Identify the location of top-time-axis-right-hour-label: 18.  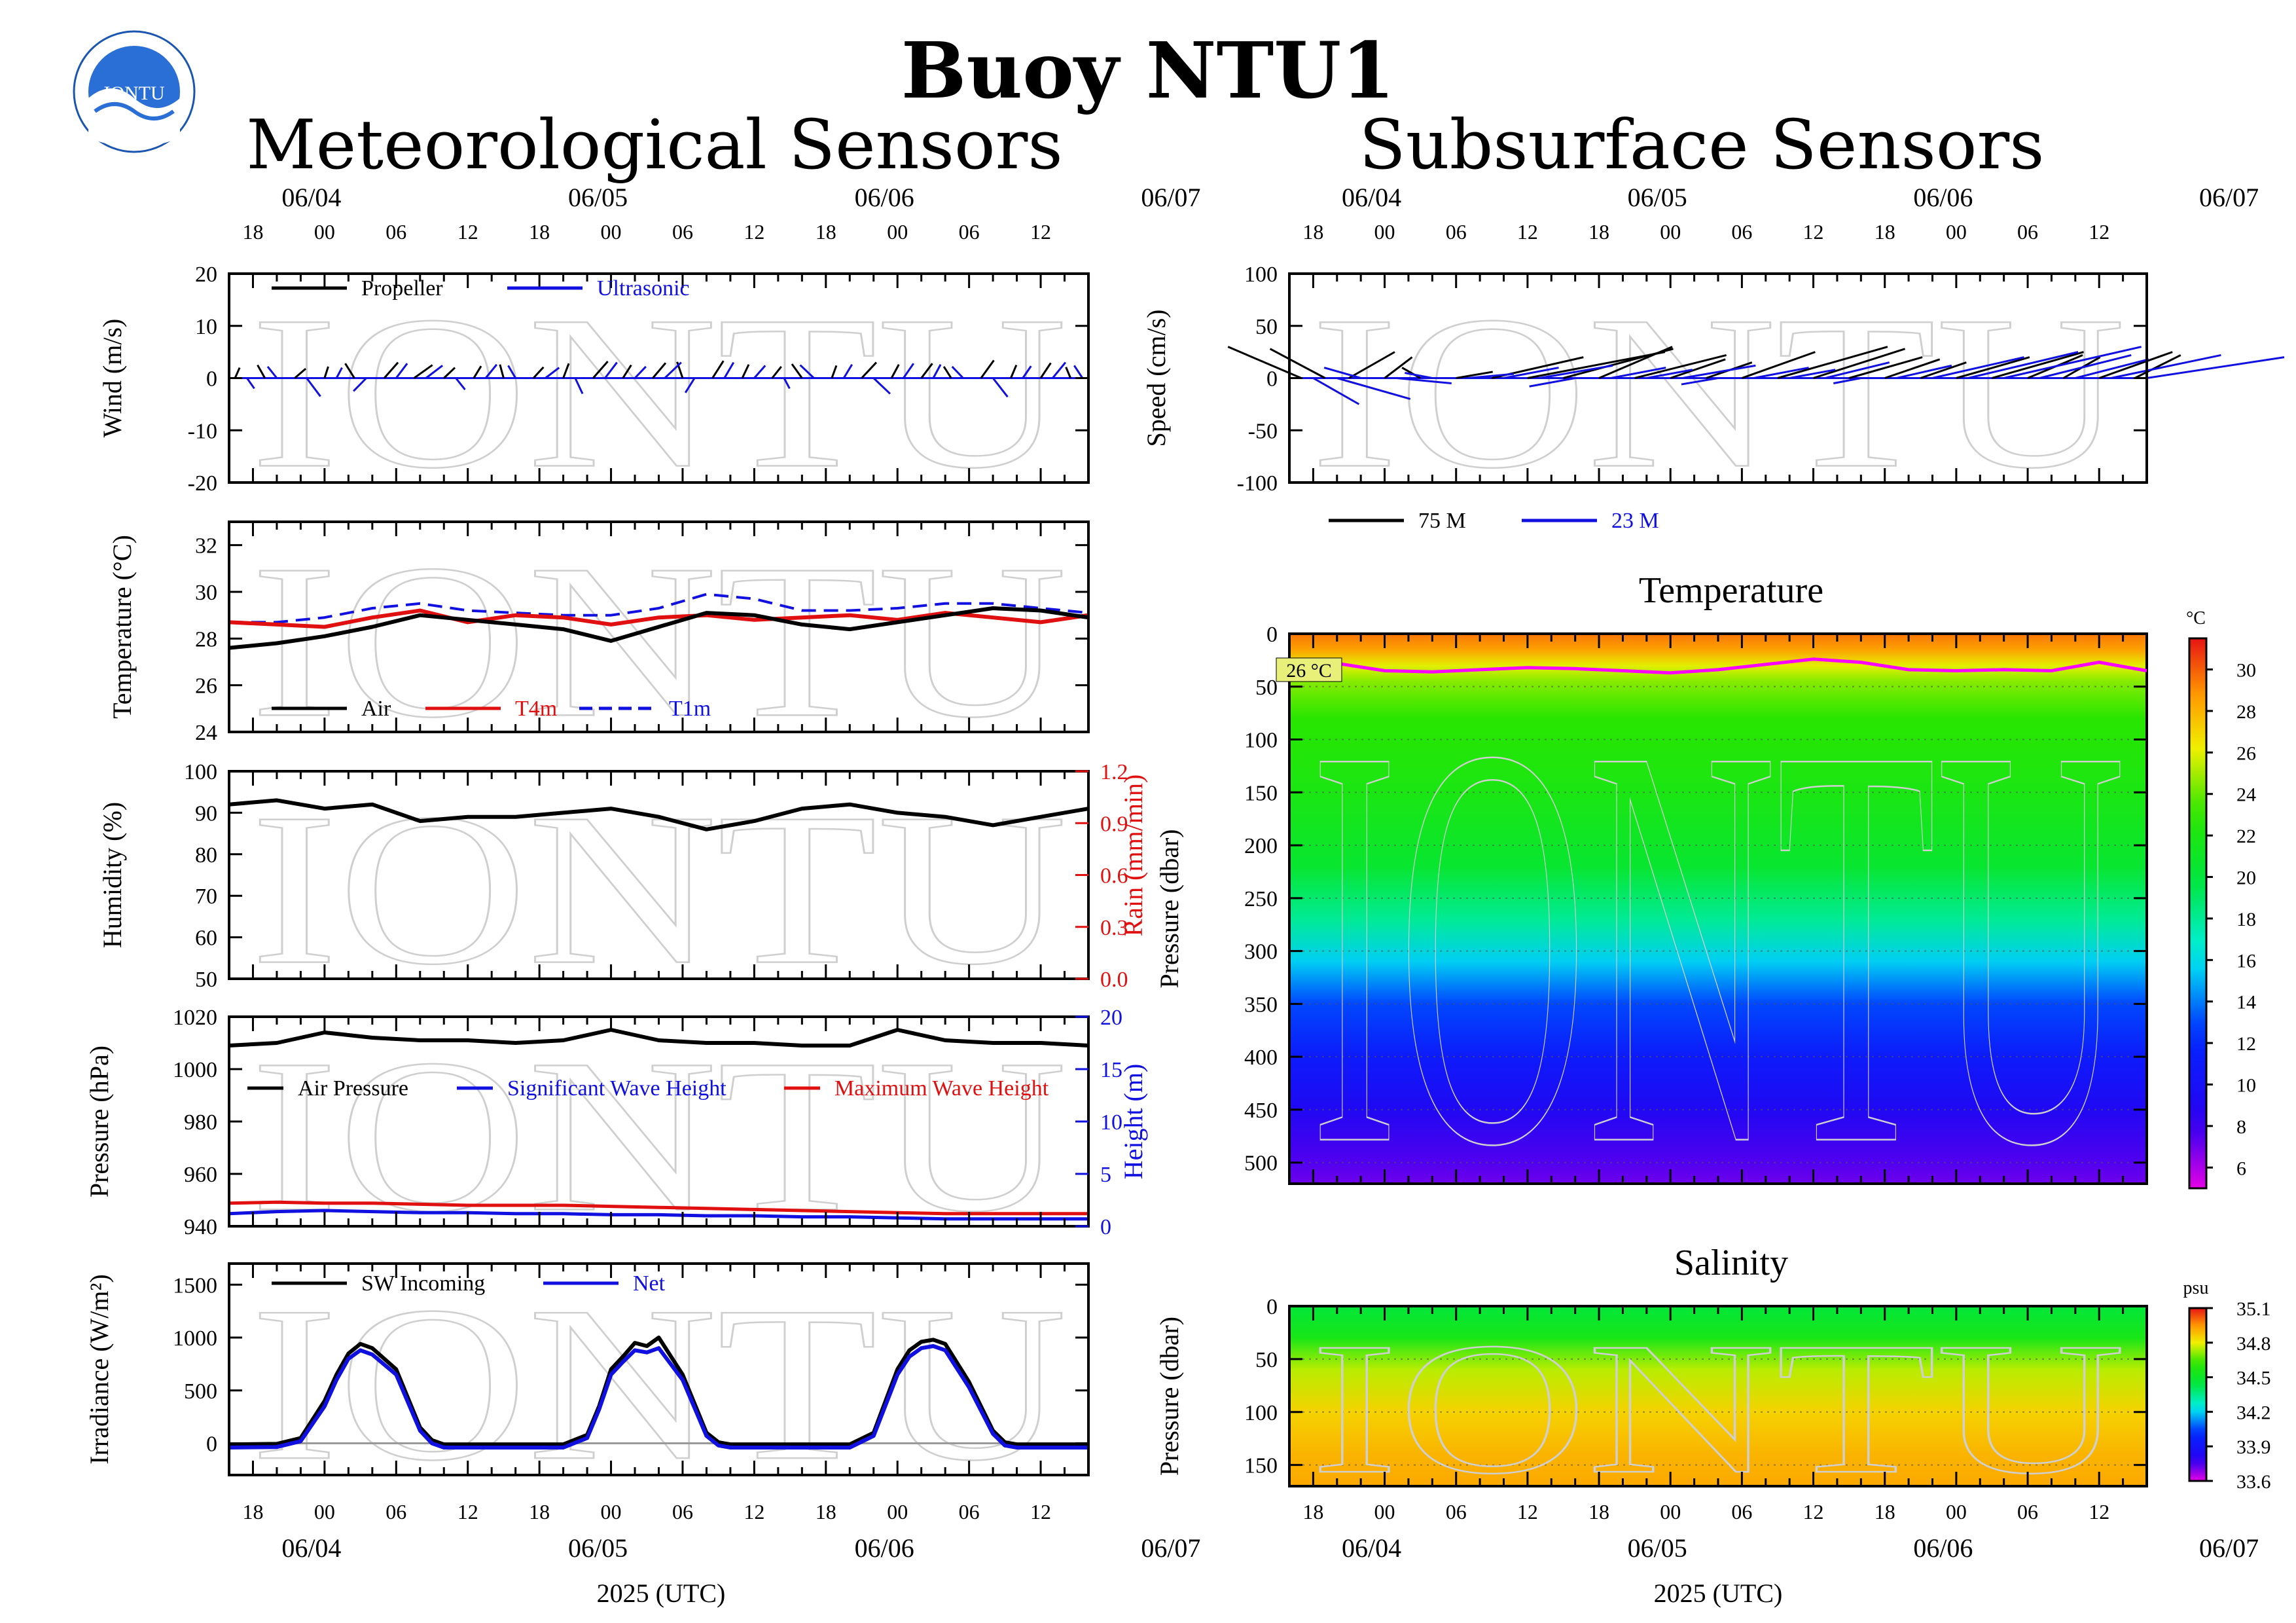
(1312, 232).